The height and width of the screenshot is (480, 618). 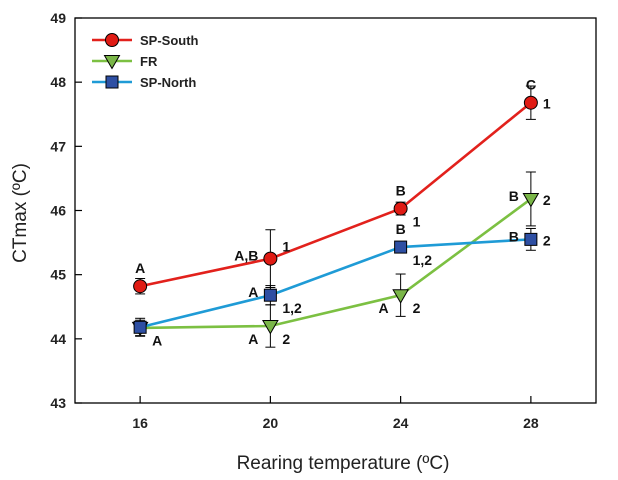 I want to click on legend-item-sp-north: SP-North, so click(x=144, y=82).